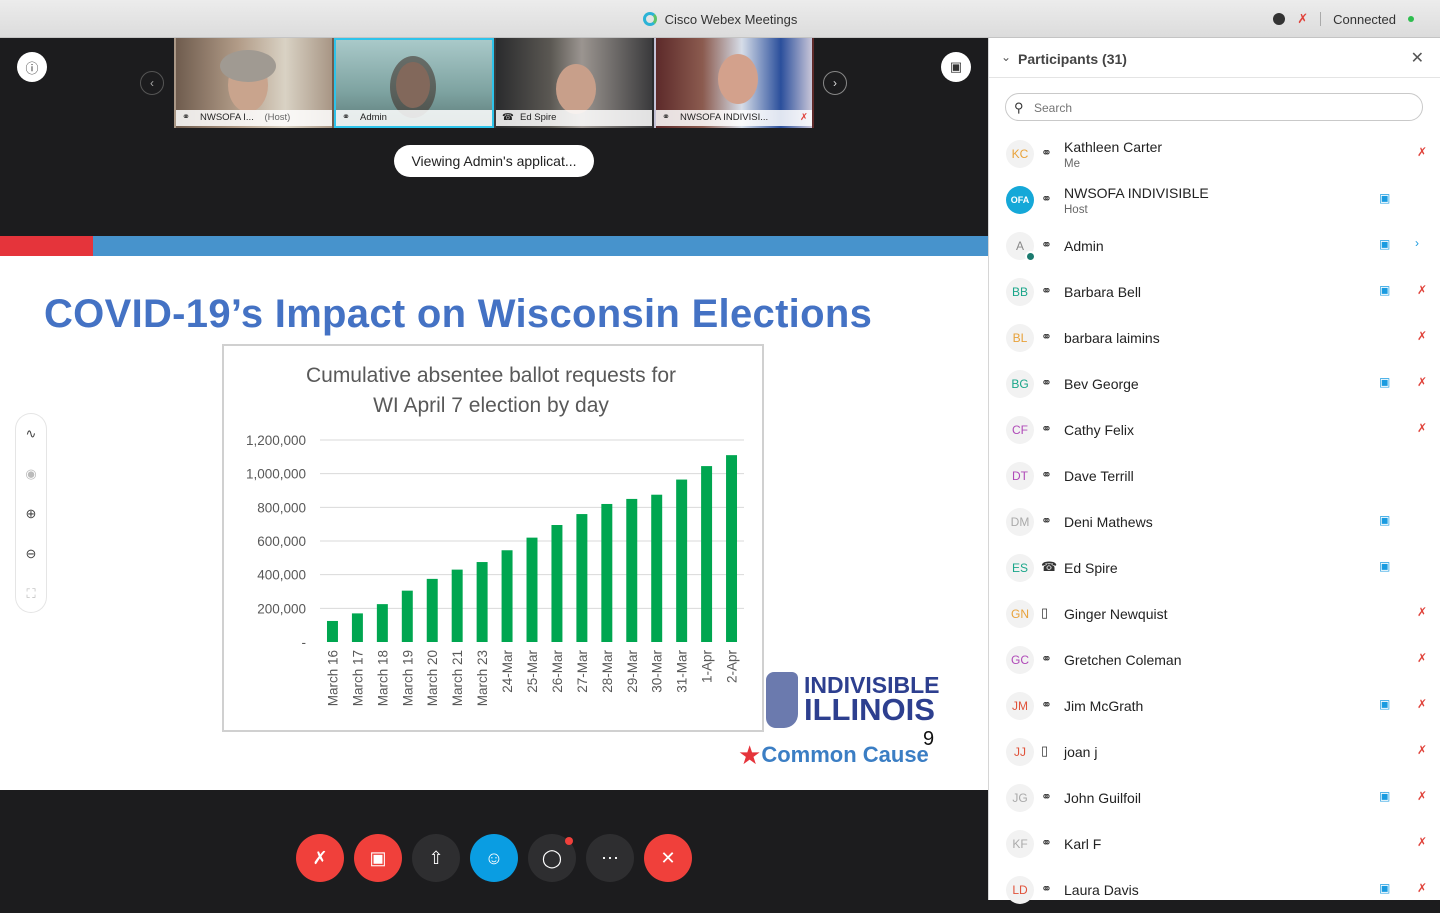 Image resolution: width=1440 pixels, height=913 pixels. I want to click on video-thumbnail-active: ⚭ Admin, so click(414, 83).